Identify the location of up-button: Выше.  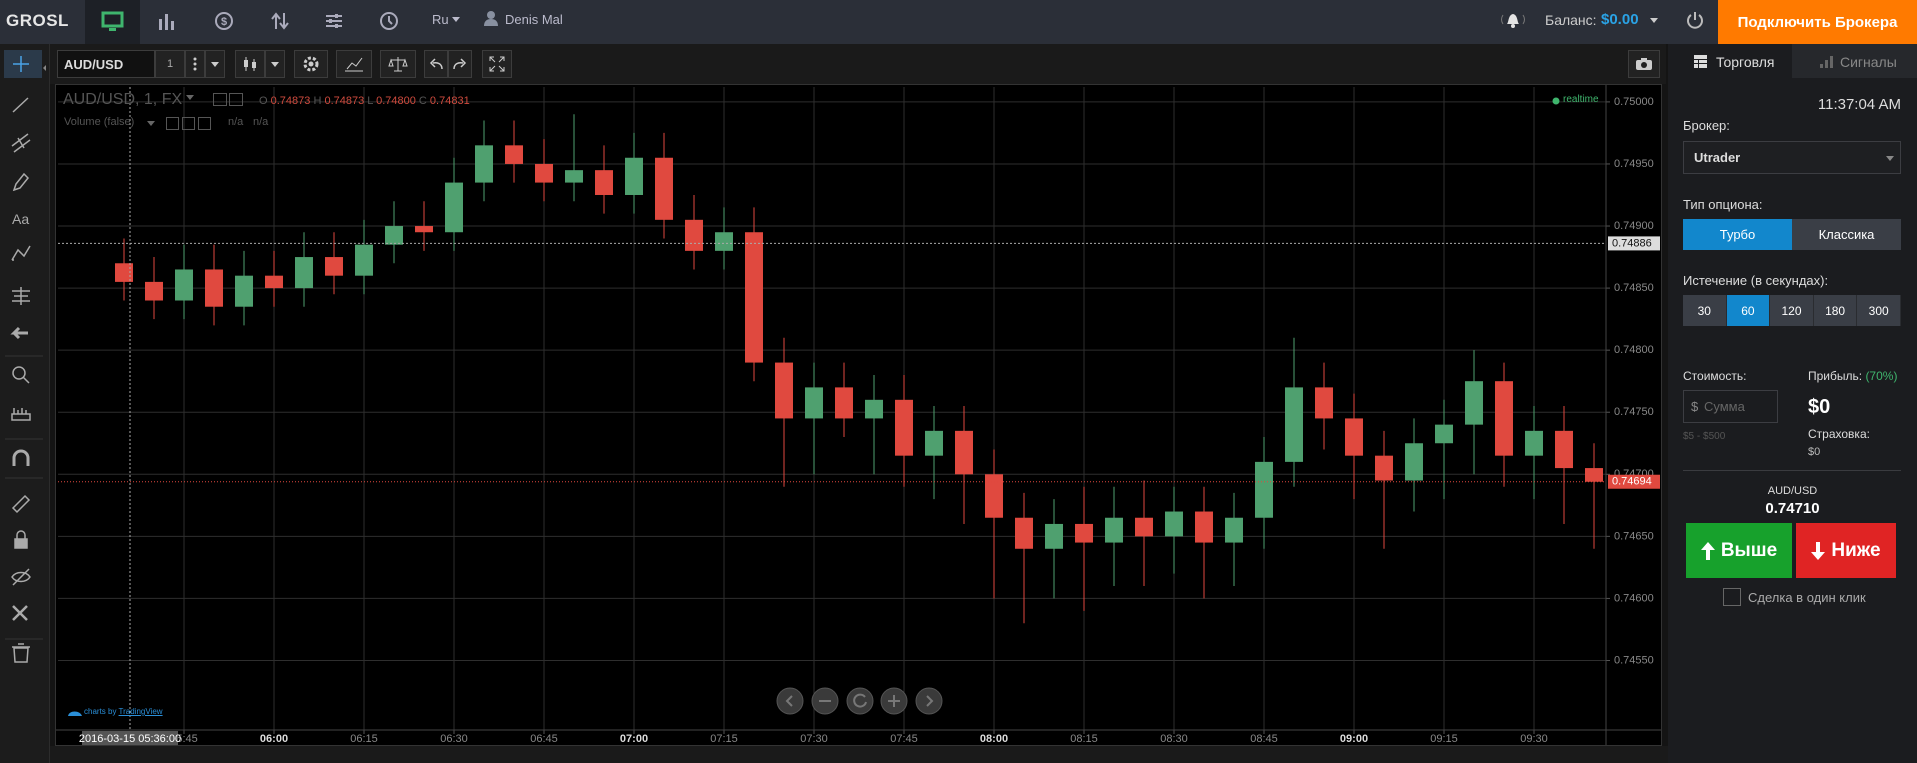
(1739, 550).